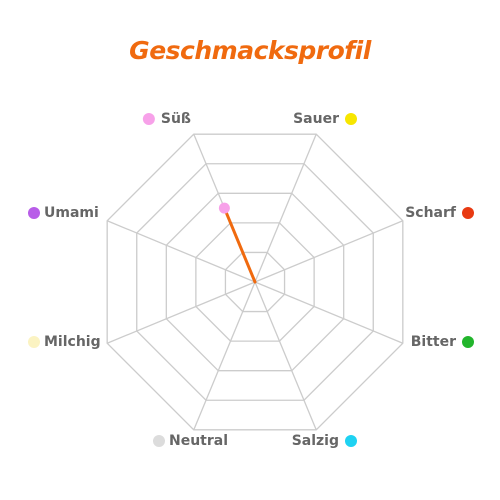  I want to click on axis-label: Scharf, so click(431, 213).